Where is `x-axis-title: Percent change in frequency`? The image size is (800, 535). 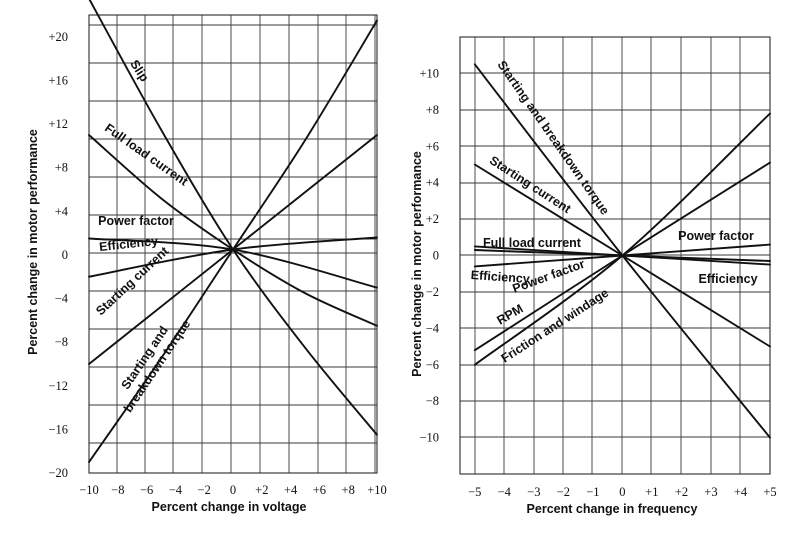
x-axis-title: Percent change in frequency is located at coordinates (612, 509).